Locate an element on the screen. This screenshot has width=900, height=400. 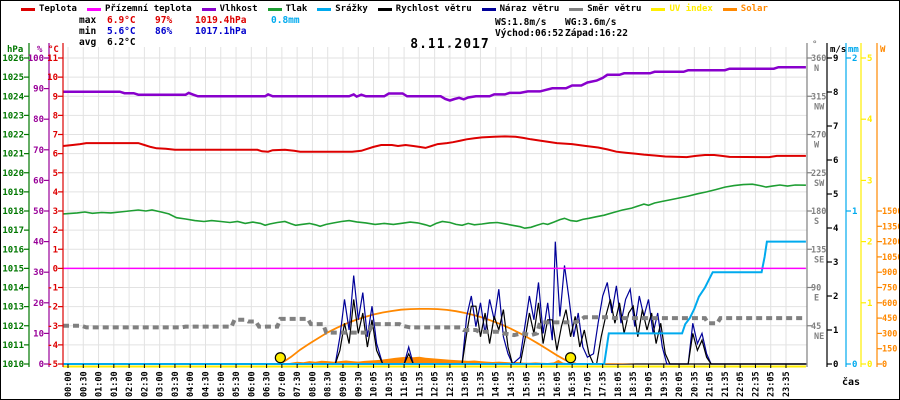
axis-rain-header: mm is located at coordinates (853, 50).